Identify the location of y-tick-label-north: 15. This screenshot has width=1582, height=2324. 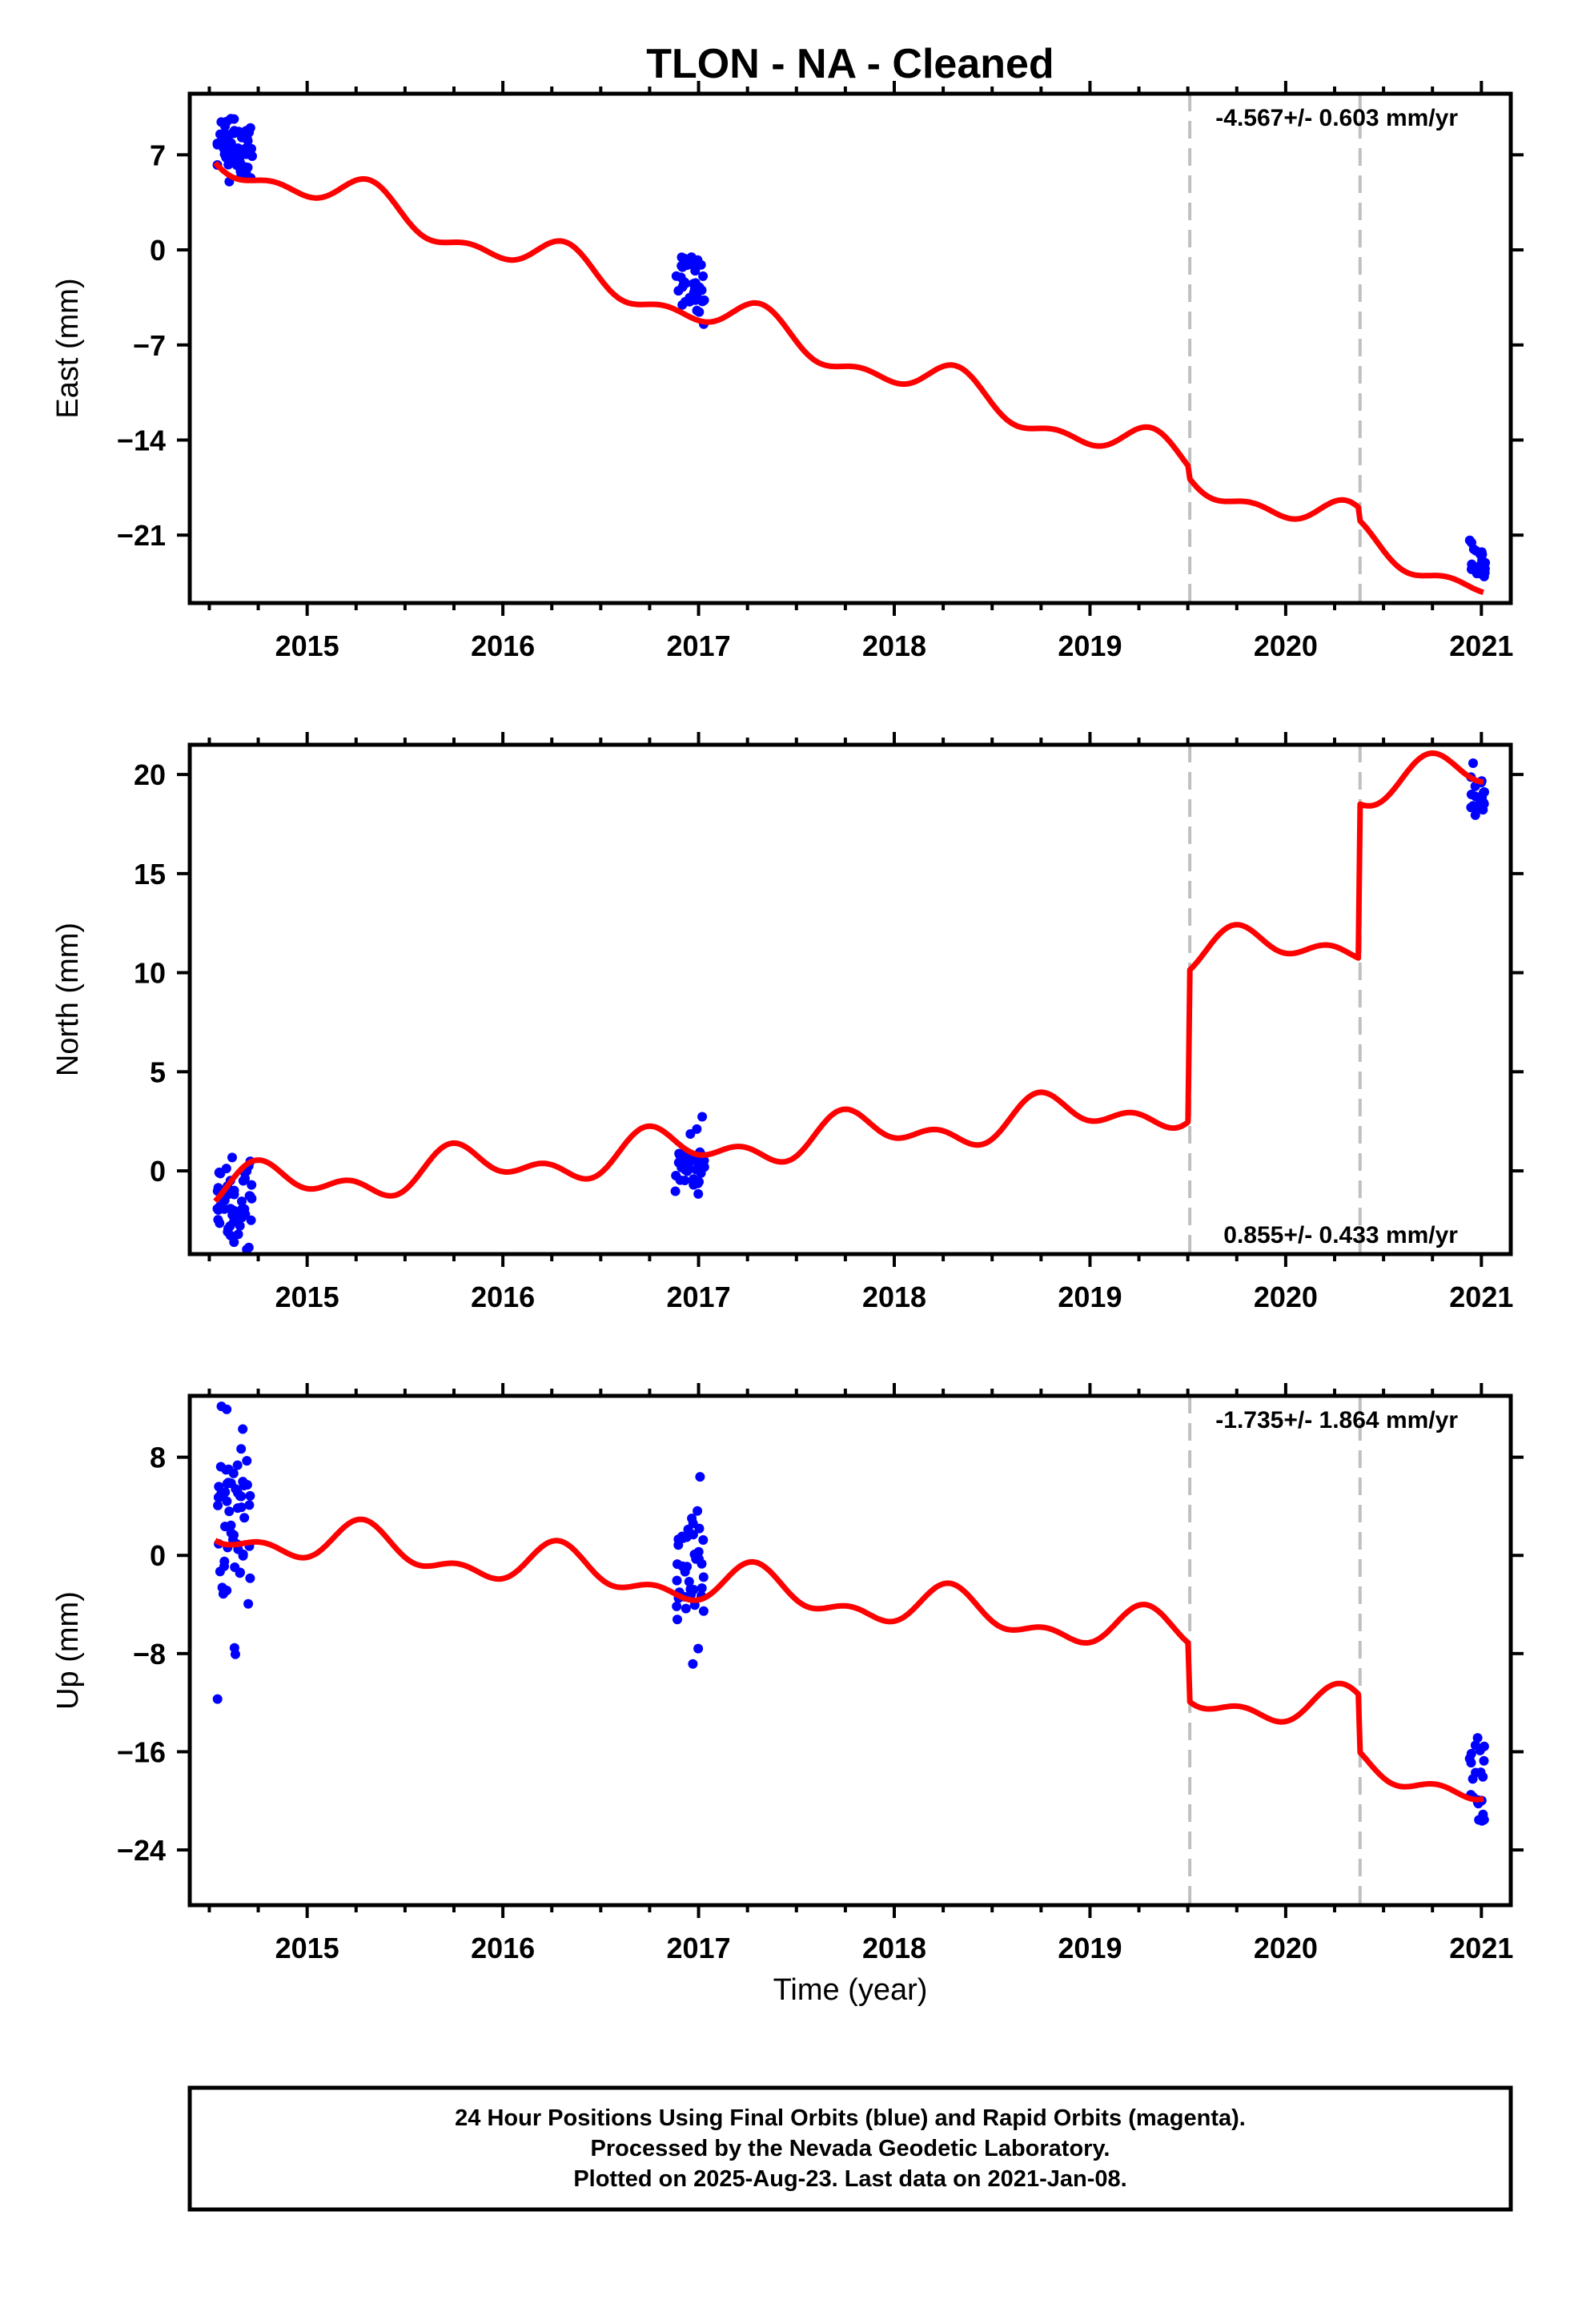
(150, 874).